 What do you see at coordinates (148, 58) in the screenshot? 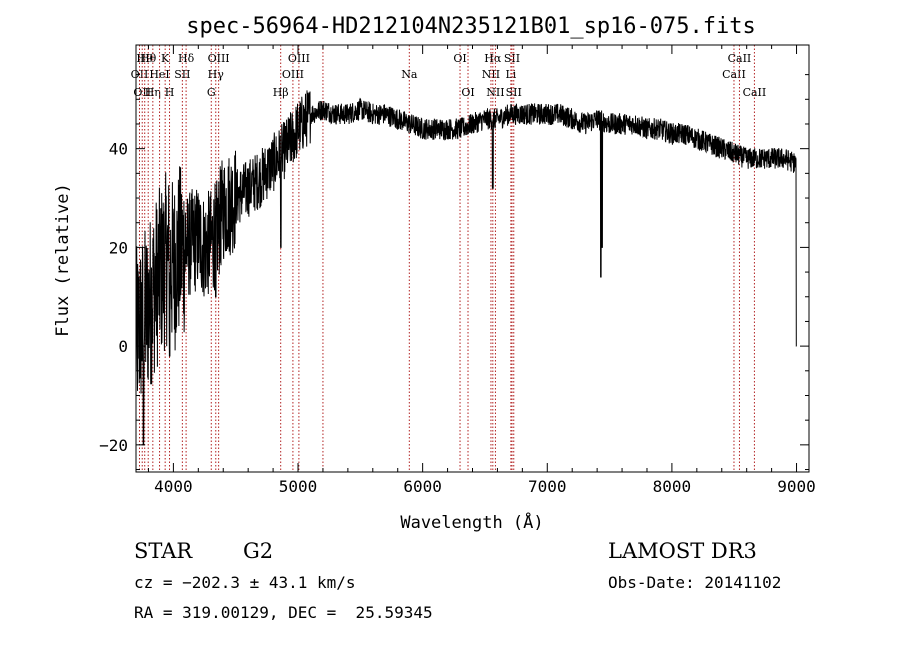
I see `line-marker-label: Hθ` at bounding box center [148, 58].